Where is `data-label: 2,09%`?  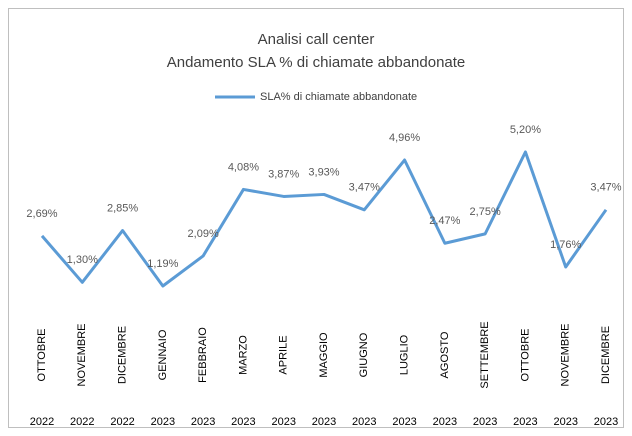
data-label: 2,09% is located at coordinates (203, 234).